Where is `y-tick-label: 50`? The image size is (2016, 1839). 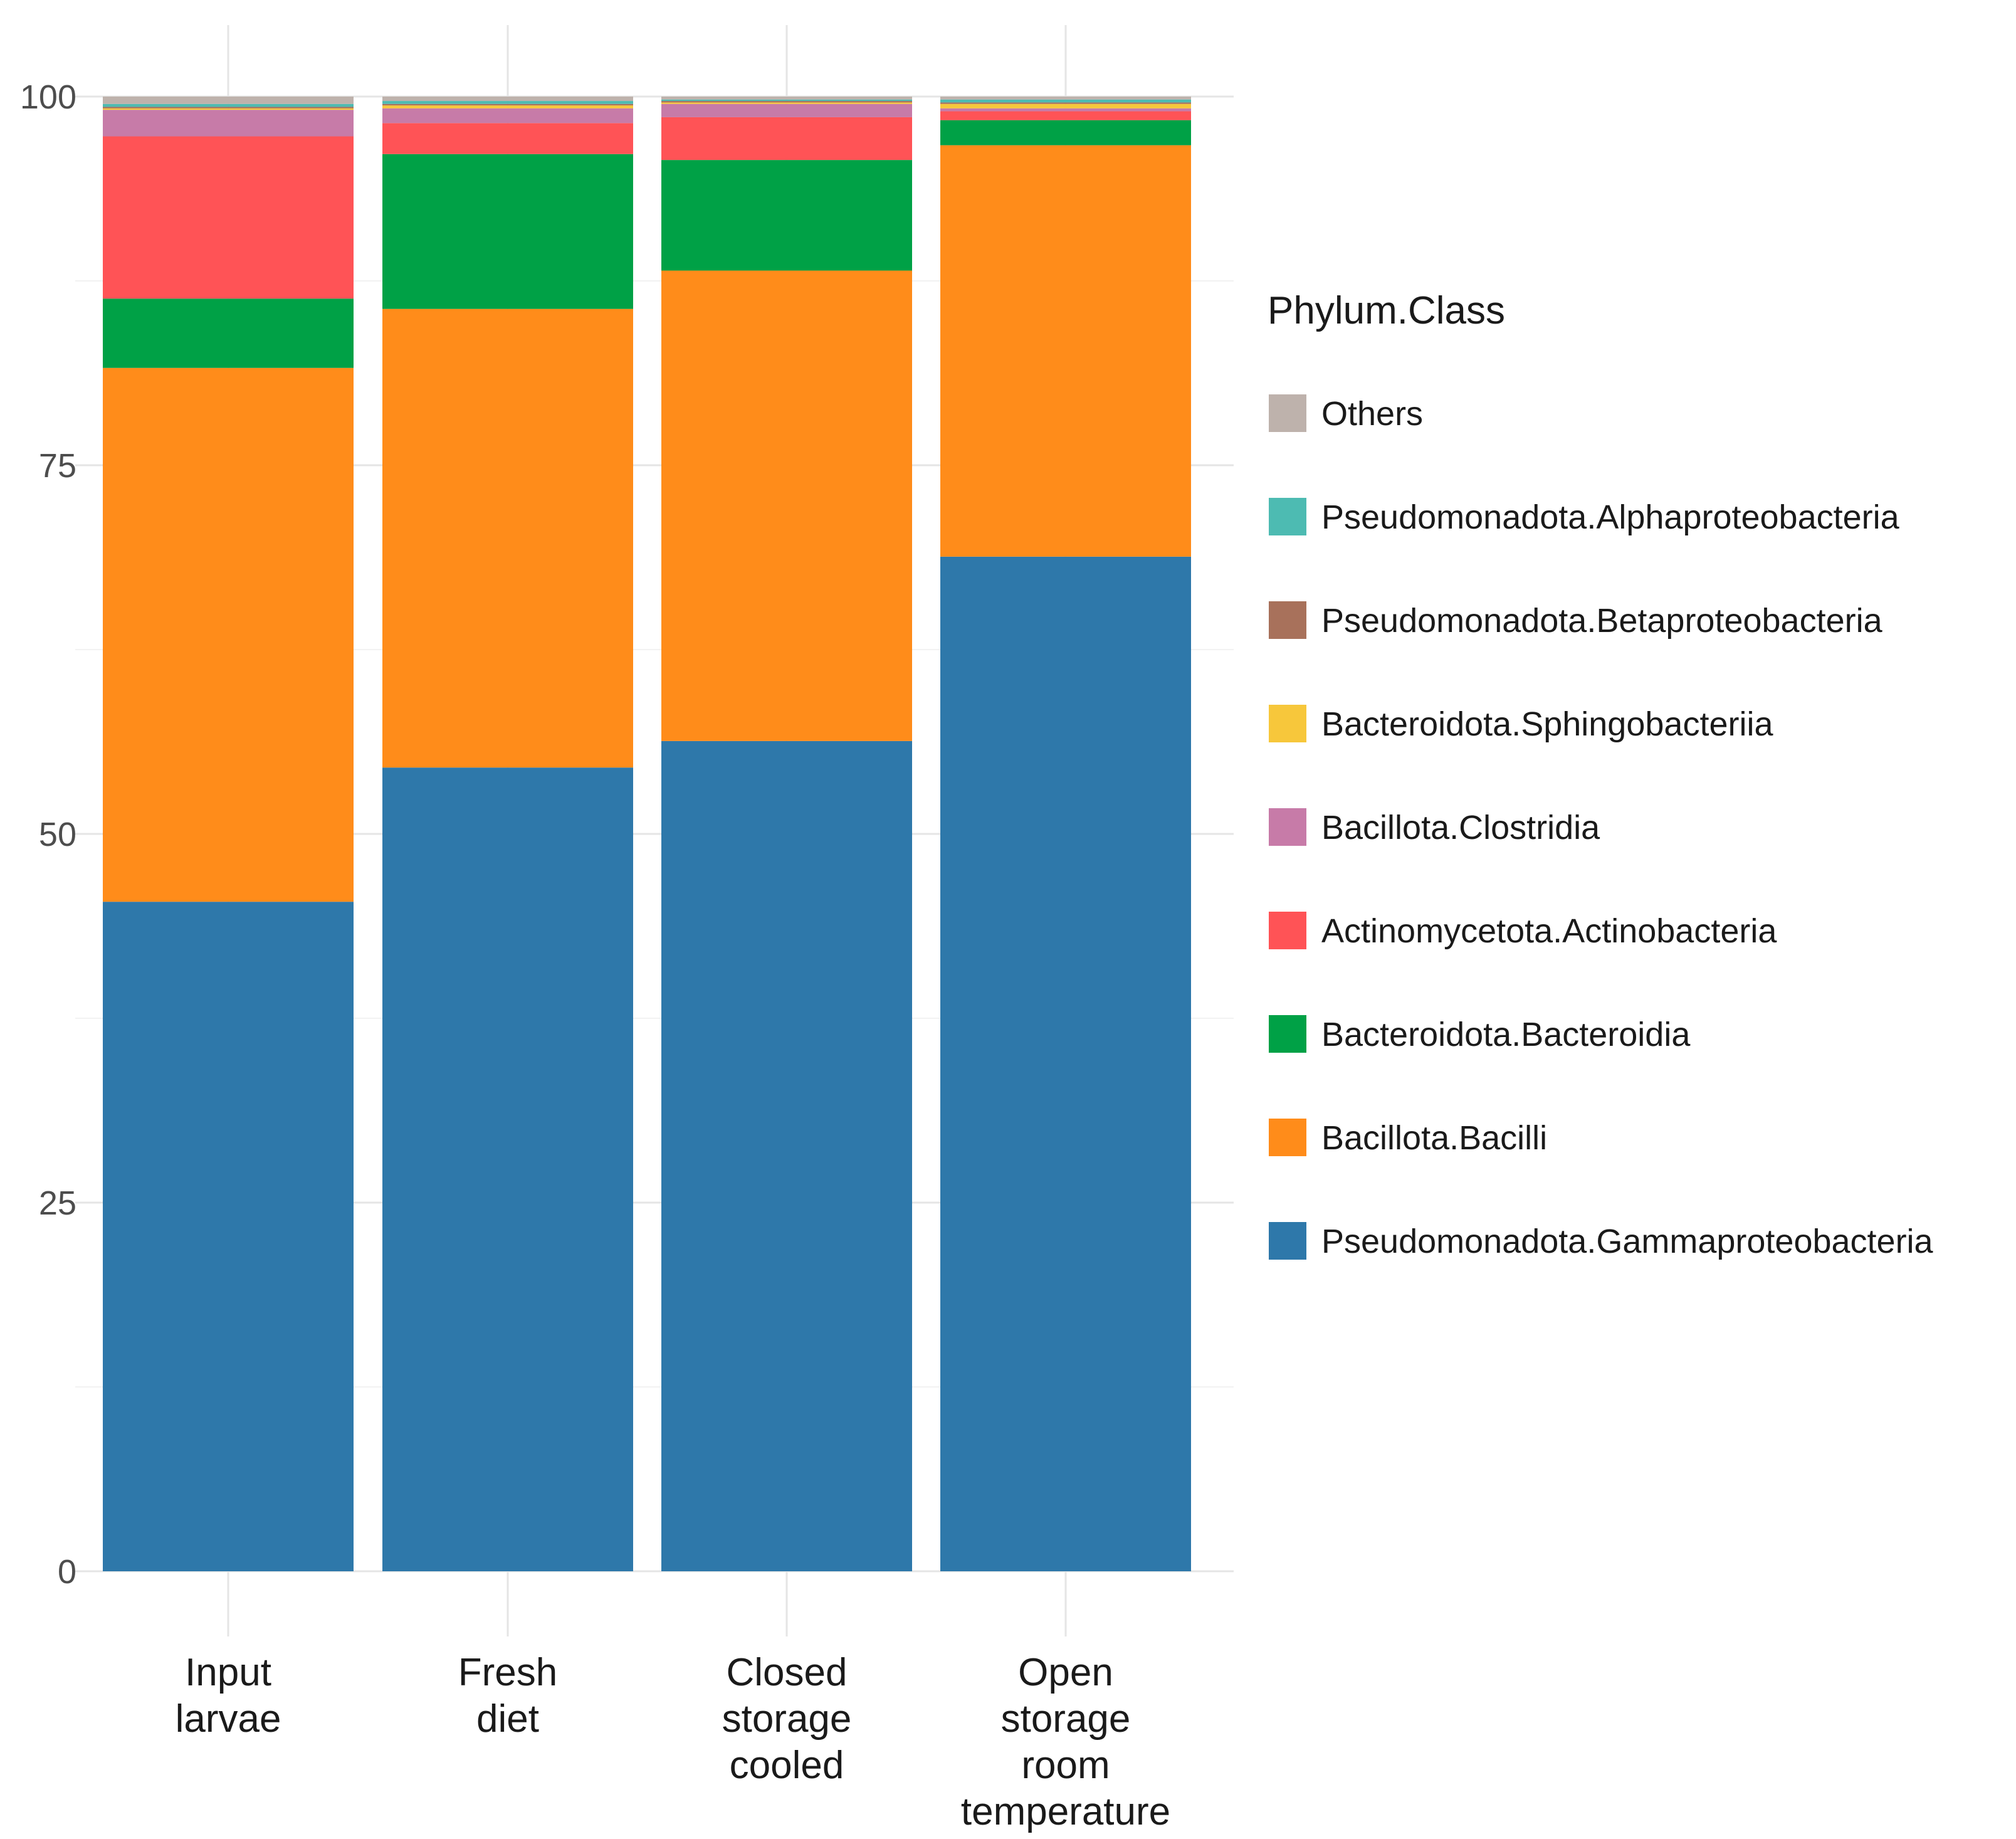
y-tick-label: 50 is located at coordinates (58, 834).